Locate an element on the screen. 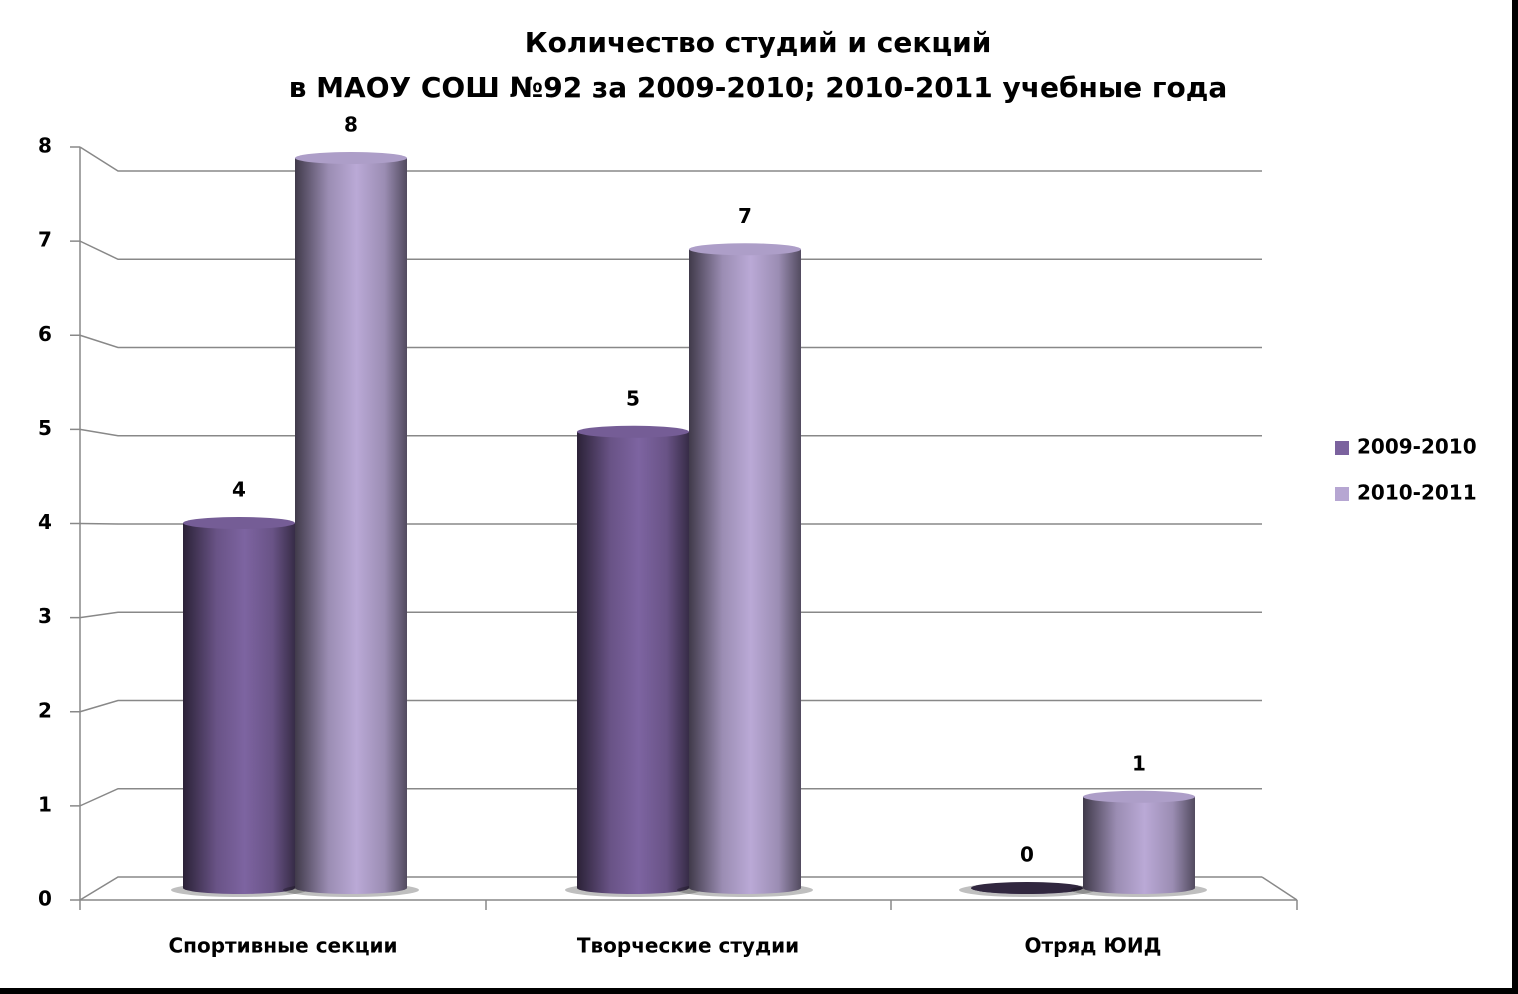  legend-label: 2010-2011 is located at coordinates (1417, 493).